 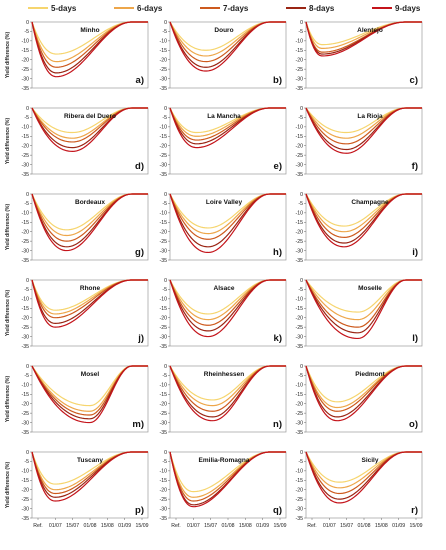 I want to click on panel-letter: f), so click(x=415, y=166).